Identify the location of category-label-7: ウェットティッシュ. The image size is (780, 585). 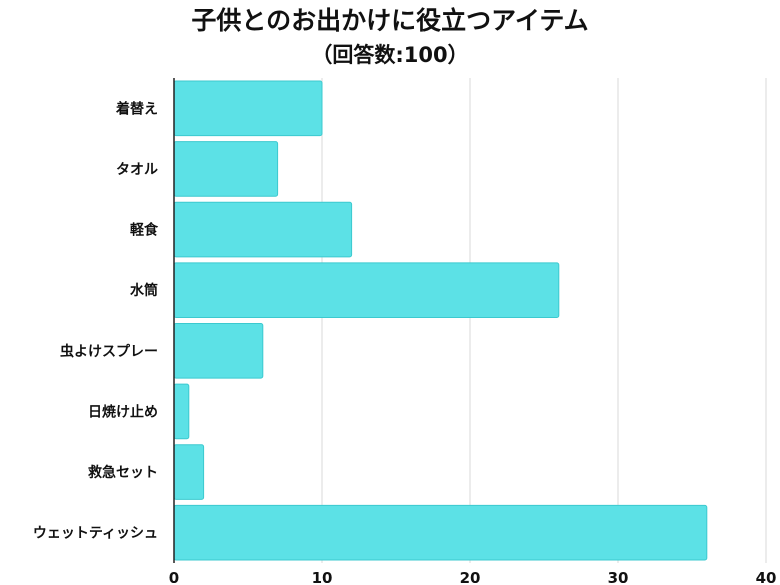
(95, 534).